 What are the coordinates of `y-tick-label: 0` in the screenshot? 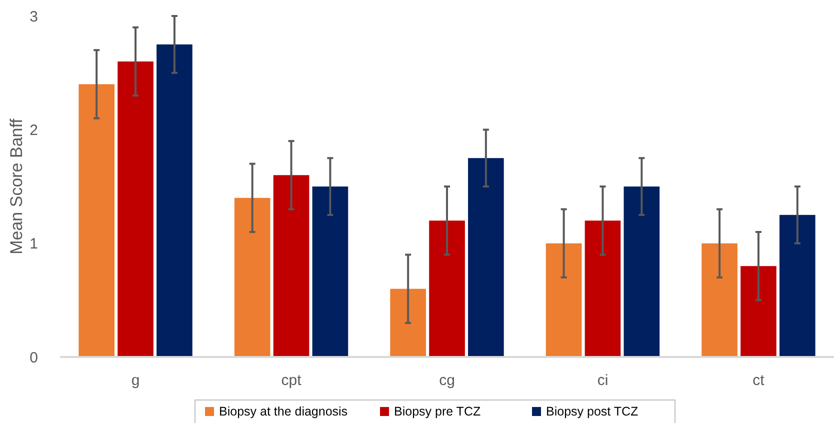 It's located at (34, 357).